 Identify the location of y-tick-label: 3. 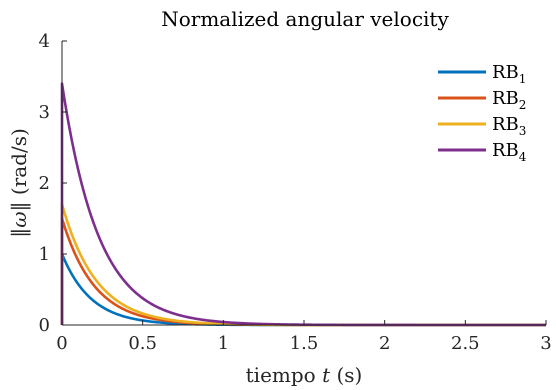
(44, 112).